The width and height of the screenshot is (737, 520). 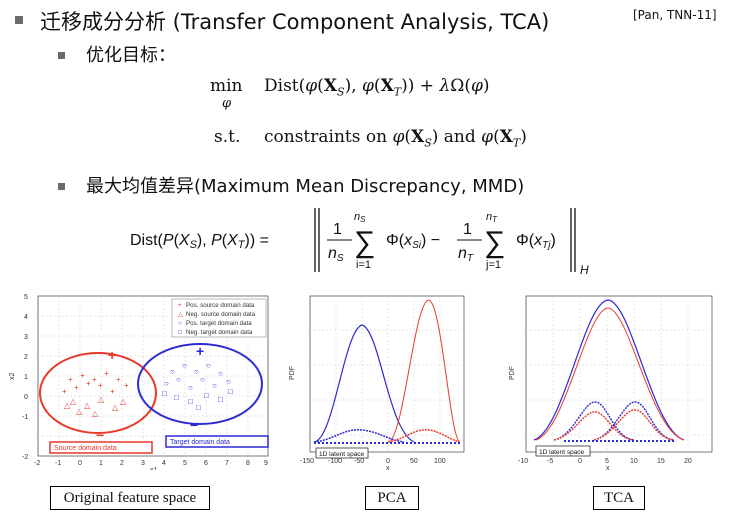 I want to click on x-tick: 0, so click(x=80, y=463).